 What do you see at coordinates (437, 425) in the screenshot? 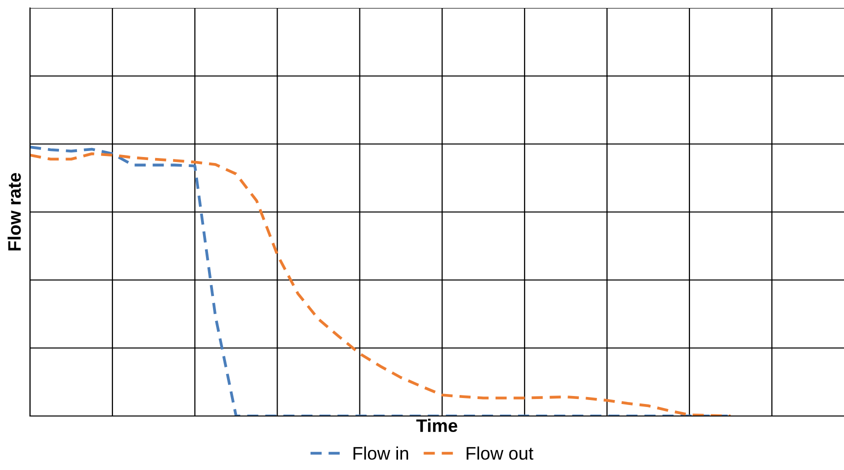
I see `x-axis-title: Time` at bounding box center [437, 425].